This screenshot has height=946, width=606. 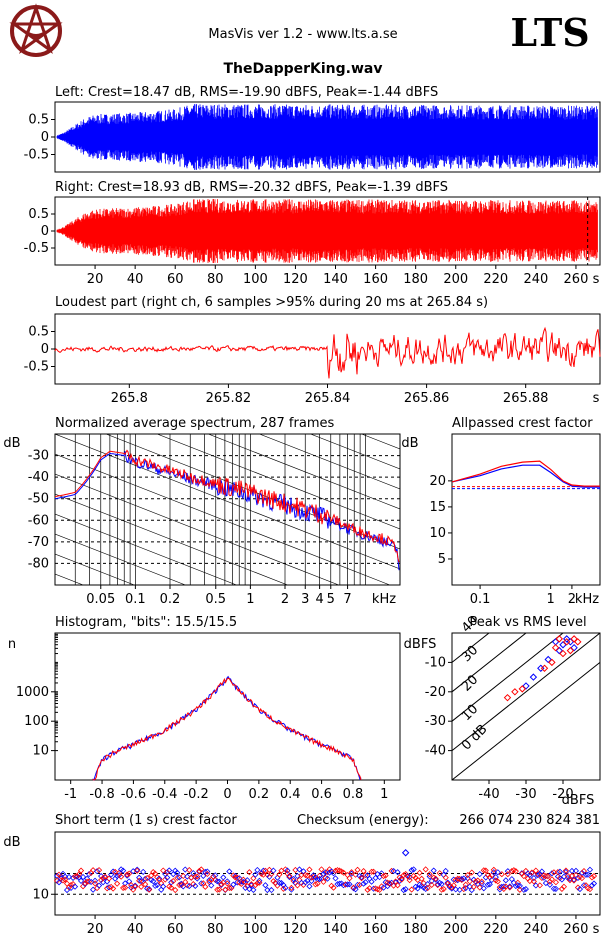 What do you see at coordinates (384, 794) in the screenshot?
I see `histogram-x-tick-label: 1` at bounding box center [384, 794].